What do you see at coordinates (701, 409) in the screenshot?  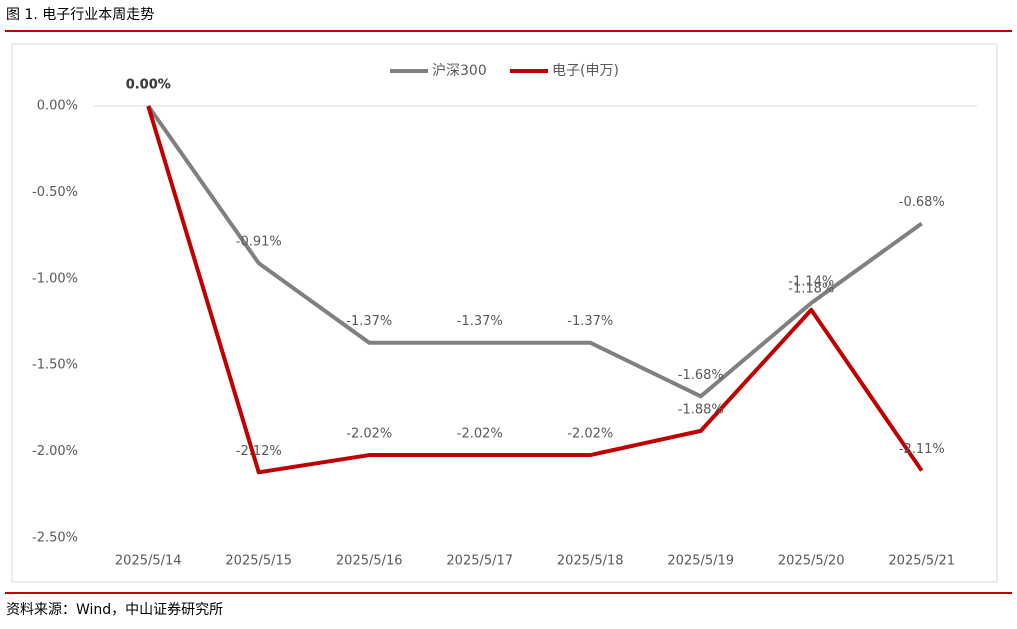 I see `data-label: -1.88%` at bounding box center [701, 409].